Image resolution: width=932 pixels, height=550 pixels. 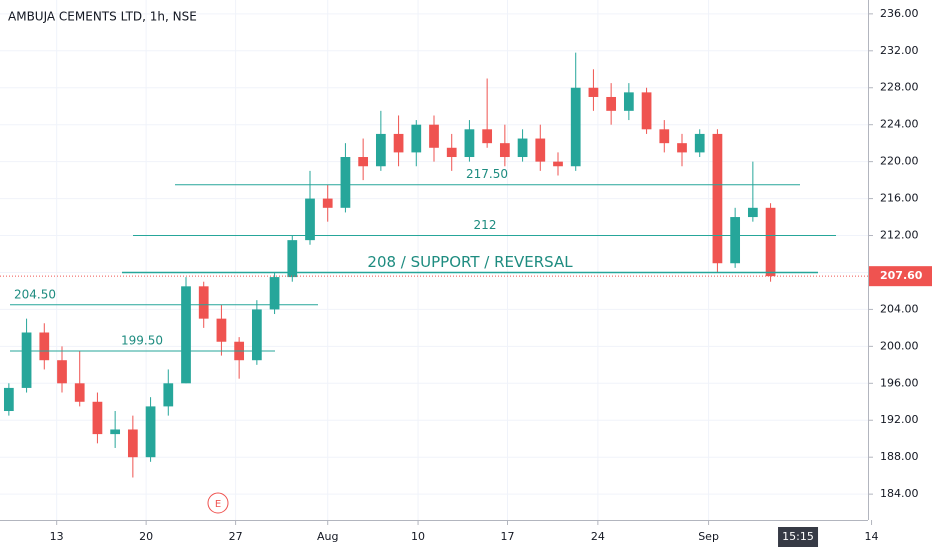 What do you see at coordinates (899, 50) in the screenshot?
I see `y-tick-label: 232.00` at bounding box center [899, 50].